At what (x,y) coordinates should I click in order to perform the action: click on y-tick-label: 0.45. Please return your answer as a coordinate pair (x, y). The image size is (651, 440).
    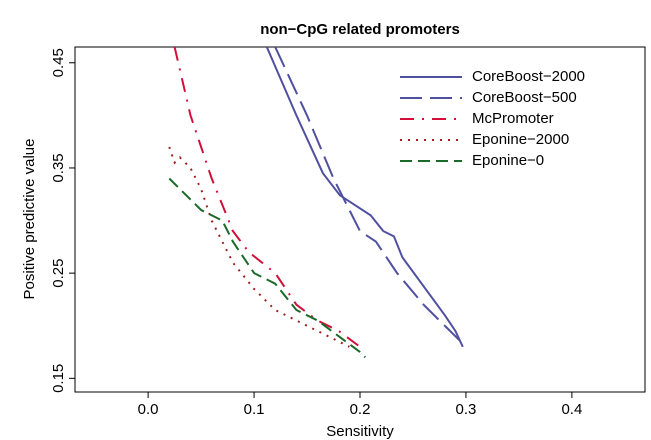
    Looking at the image, I should click on (58, 62).